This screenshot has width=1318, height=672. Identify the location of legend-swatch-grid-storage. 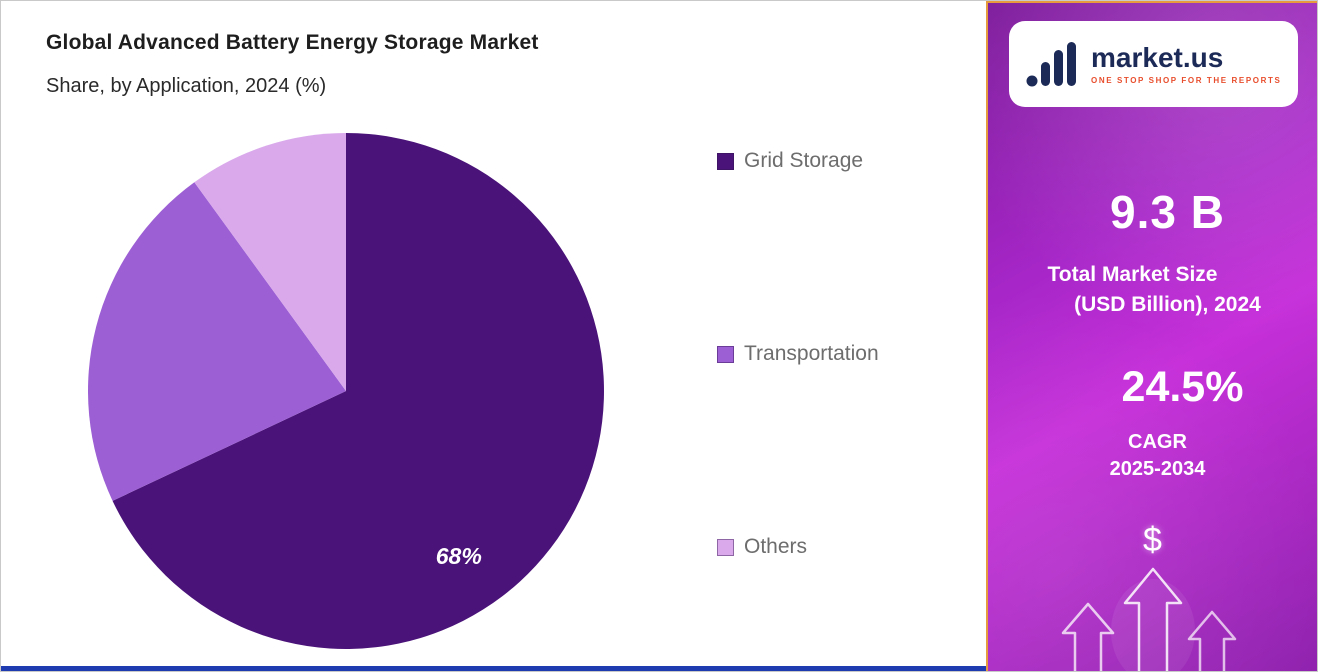
(725, 161).